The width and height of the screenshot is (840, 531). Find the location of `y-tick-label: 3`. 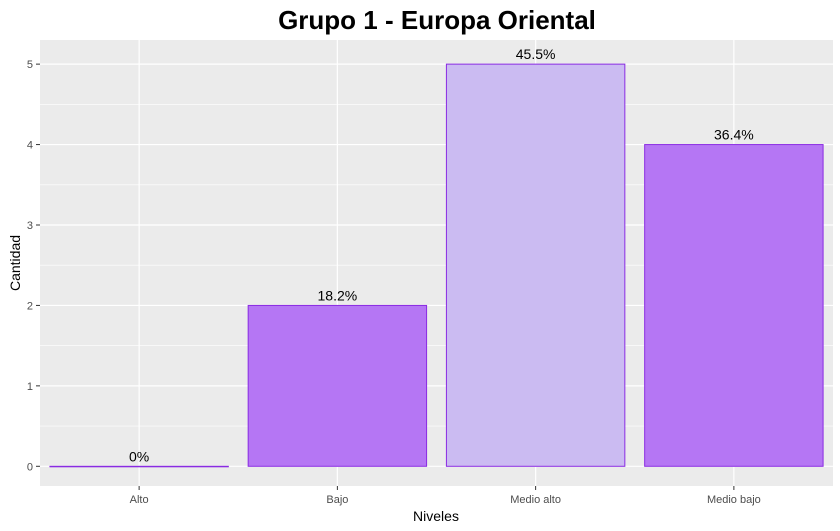

y-tick-label: 3 is located at coordinates (30, 226).